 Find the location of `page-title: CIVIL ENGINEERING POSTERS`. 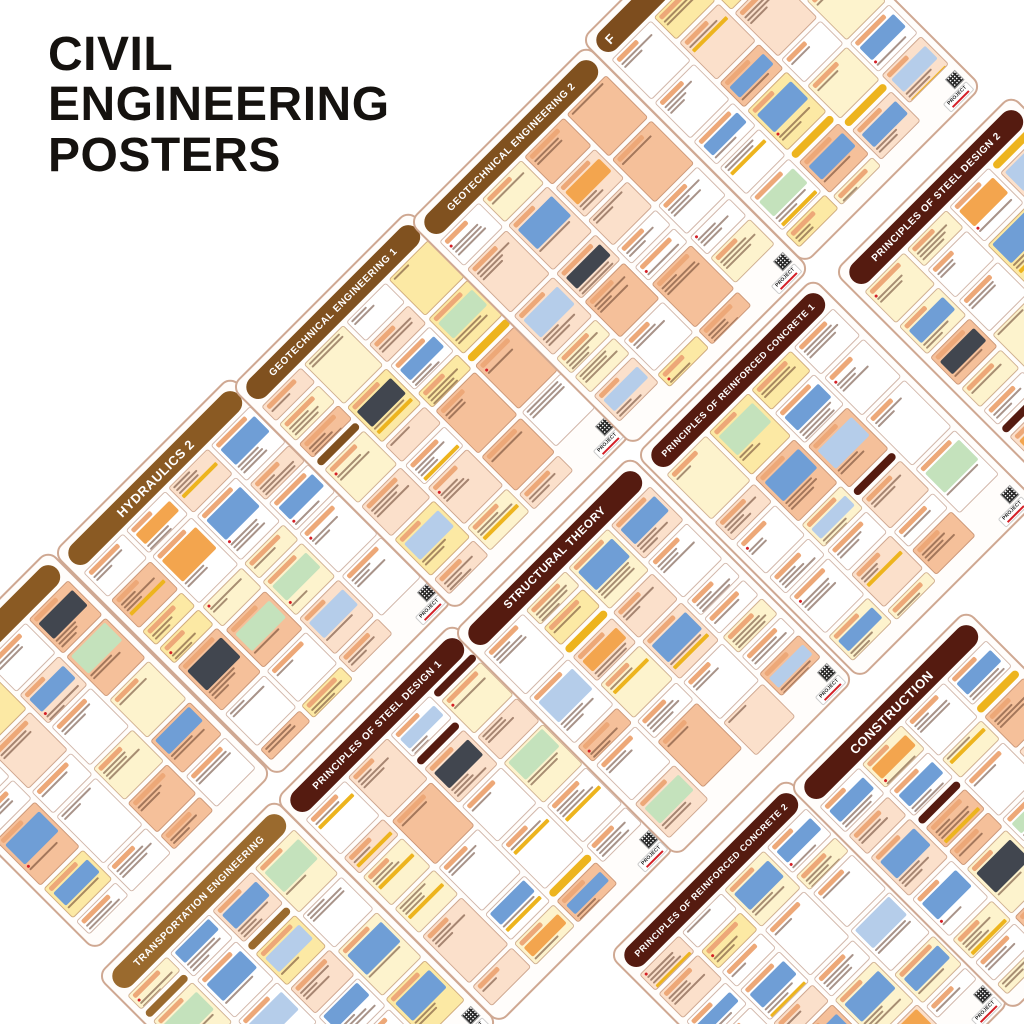

page-title: CIVIL ENGINEERING POSTERS is located at coordinates (219, 105).